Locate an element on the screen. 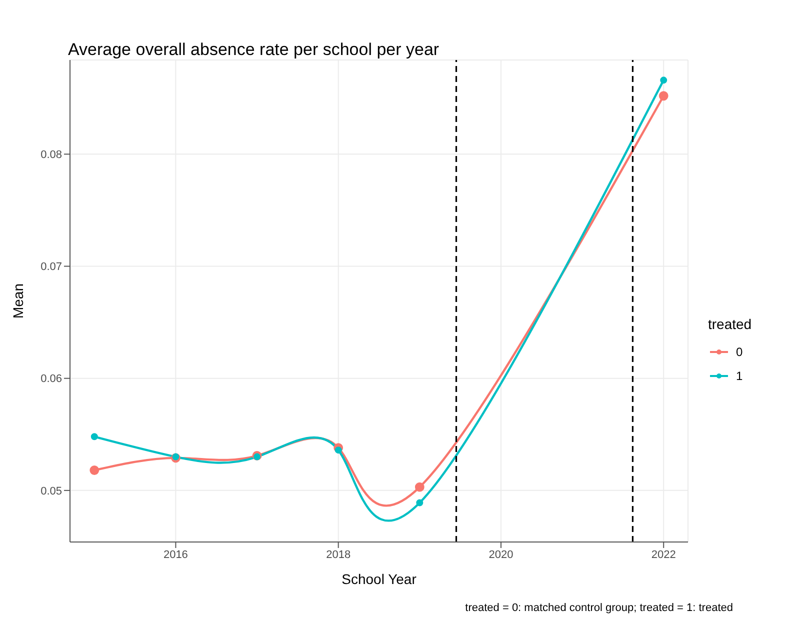 The width and height of the screenshot is (801, 630). y-tick-label: 0.08 is located at coordinates (51, 155).